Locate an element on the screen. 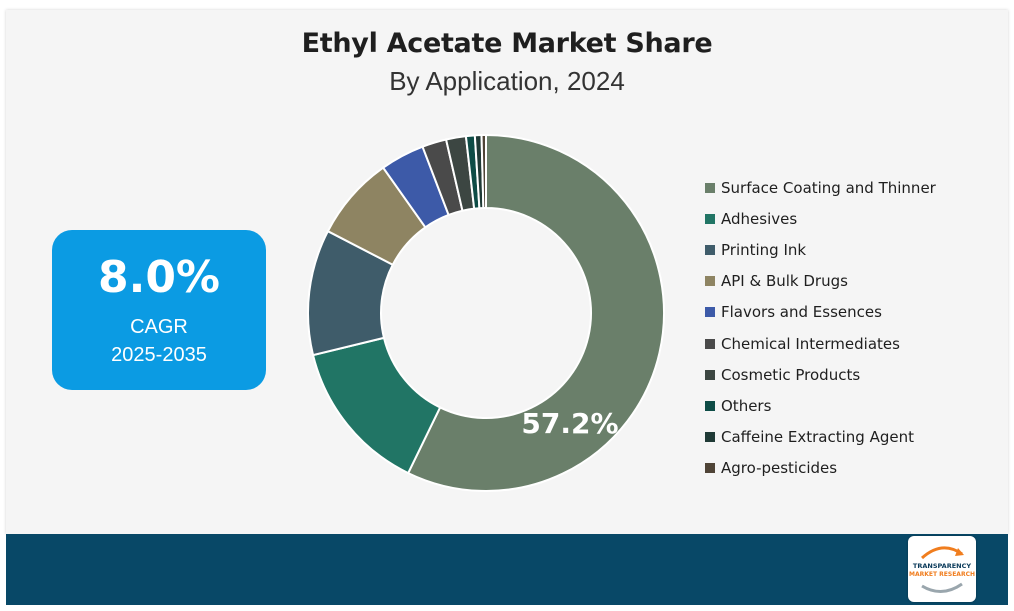 The height and width of the screenshot is (611, 1014). legend-label: Cosmetic Products is located at coordinates (791, 374).